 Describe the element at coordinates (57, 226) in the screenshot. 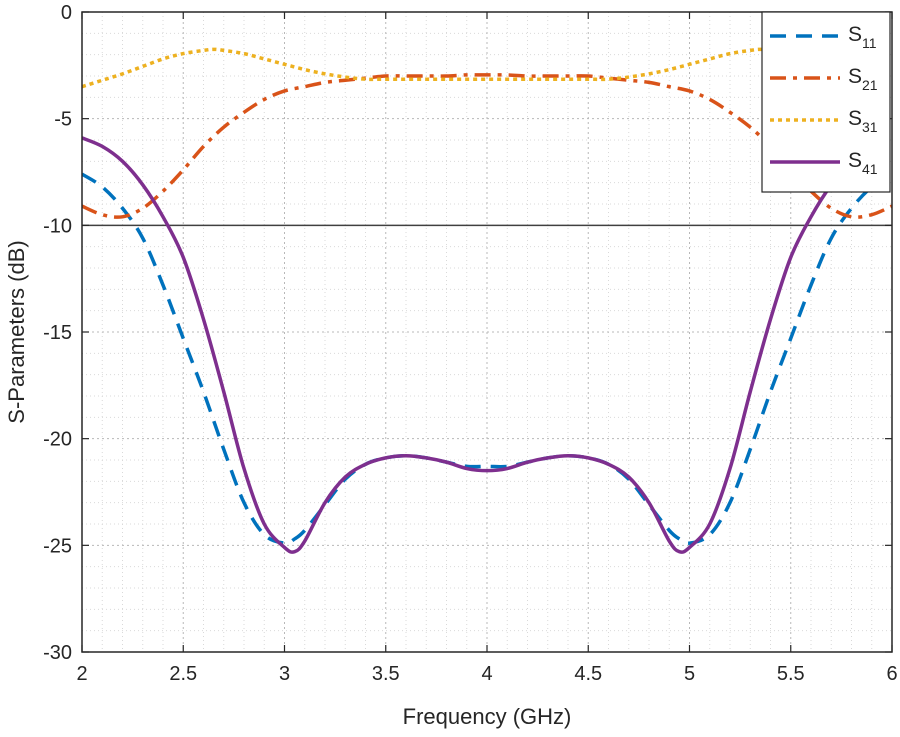

I see `y-tick-label: -10` at that location.